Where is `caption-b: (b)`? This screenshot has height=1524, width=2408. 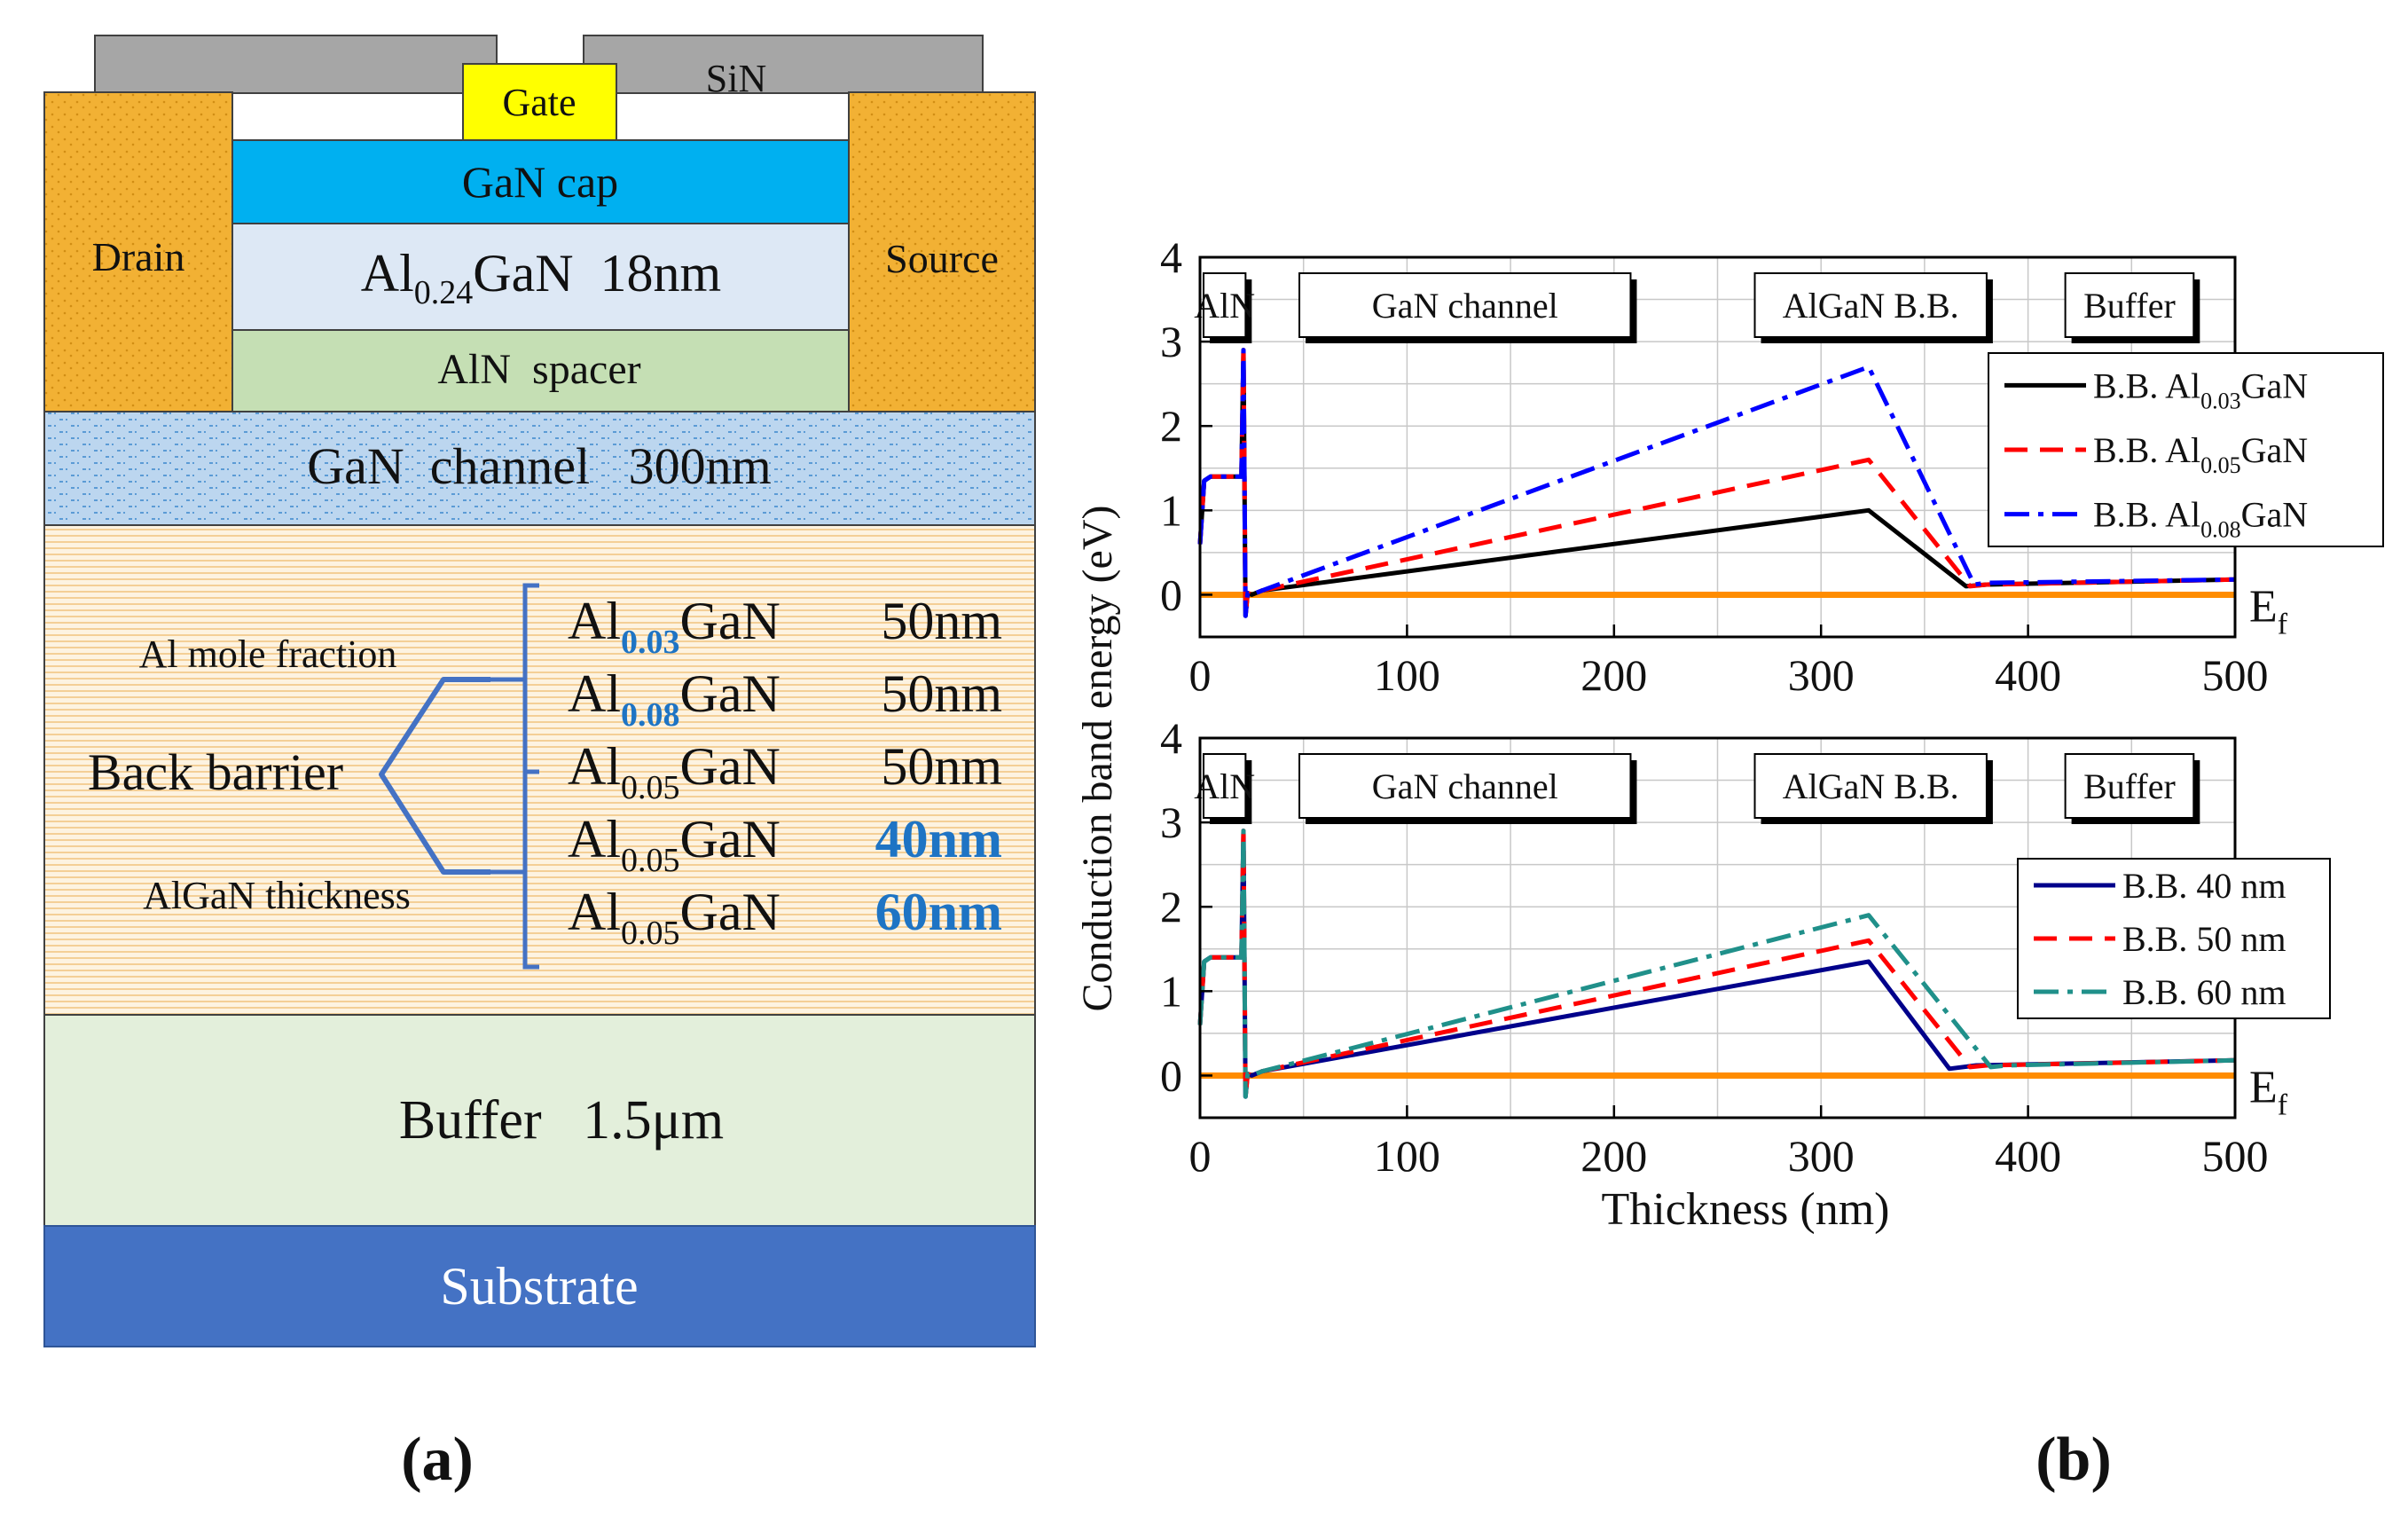
caption-b: (b) is located at coordinates (2073, 1460).